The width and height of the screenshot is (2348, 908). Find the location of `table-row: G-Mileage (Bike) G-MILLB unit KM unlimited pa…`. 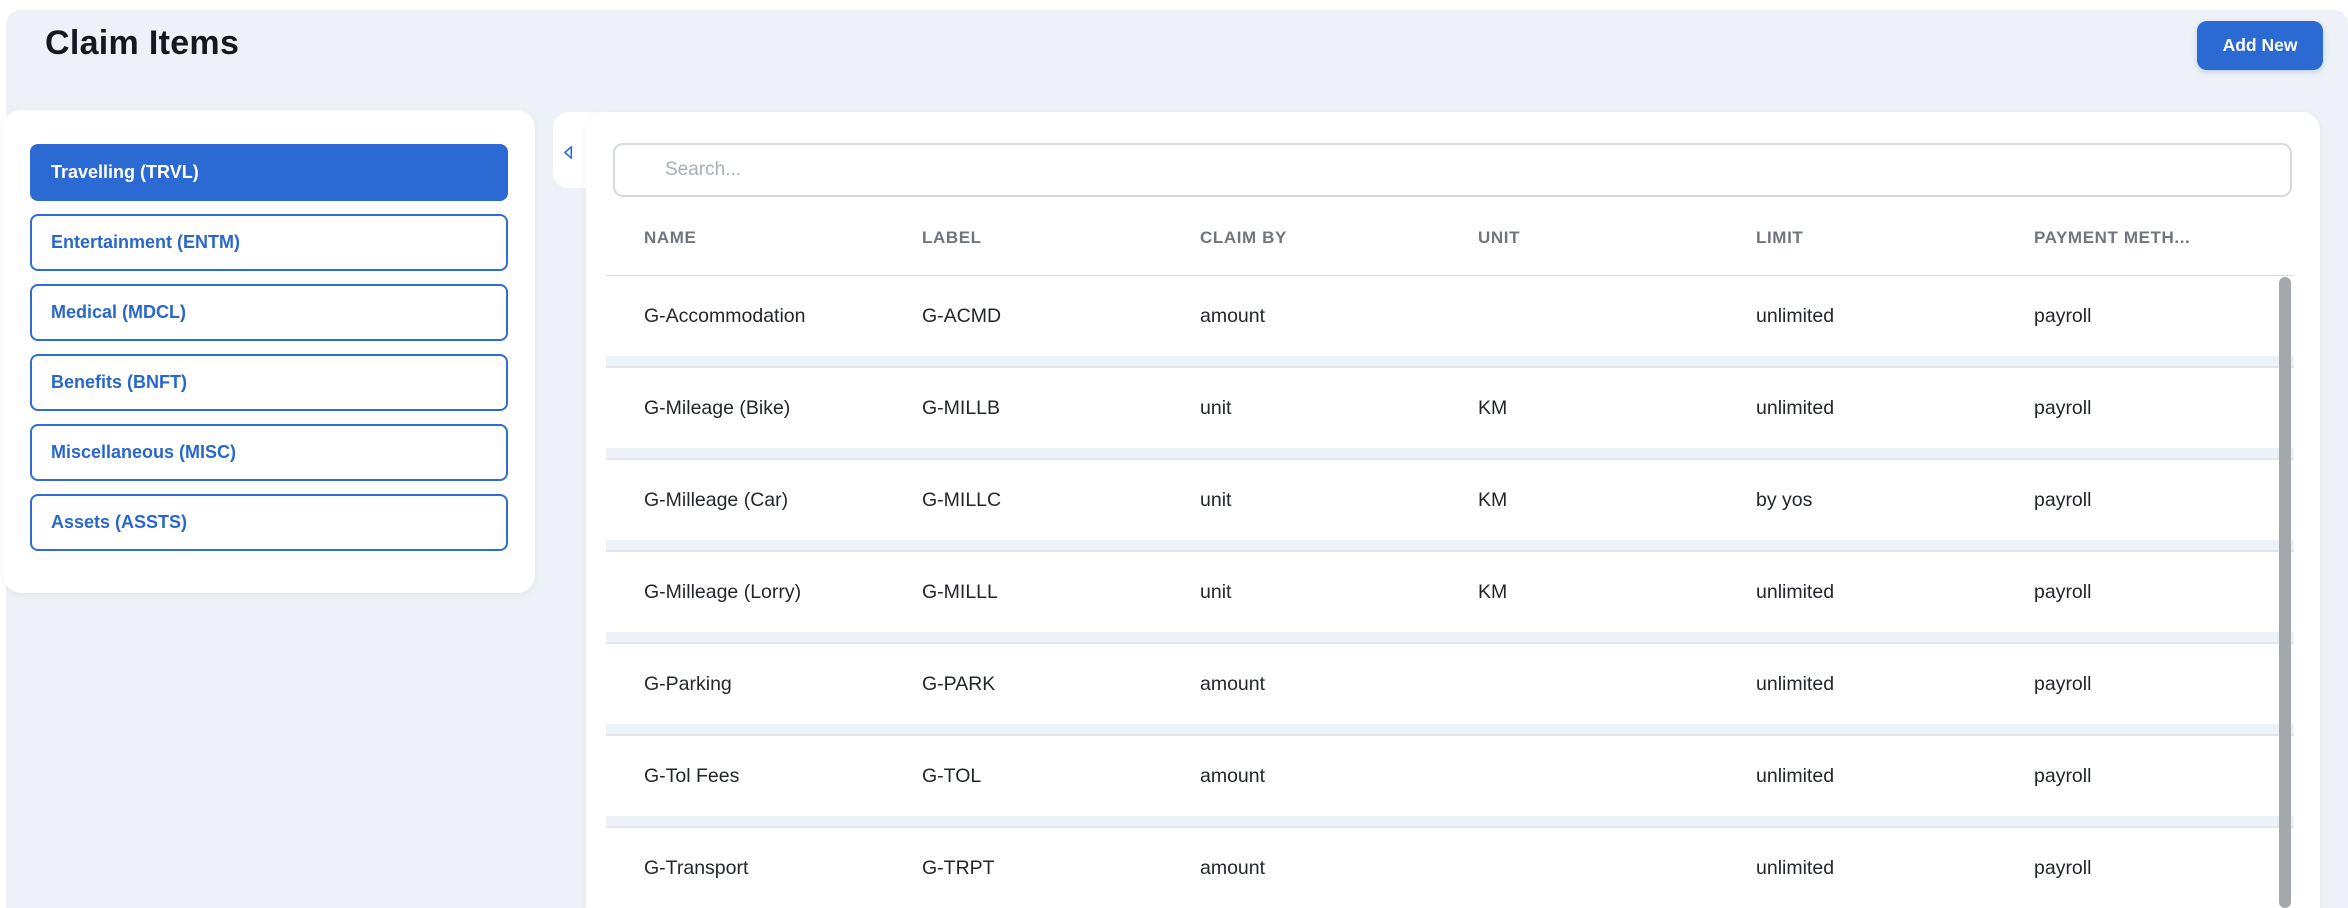

table-row: G-Mileage (Bike) G-MILLB unit KM unlimited pa… is located at coordinates (1450, 408).